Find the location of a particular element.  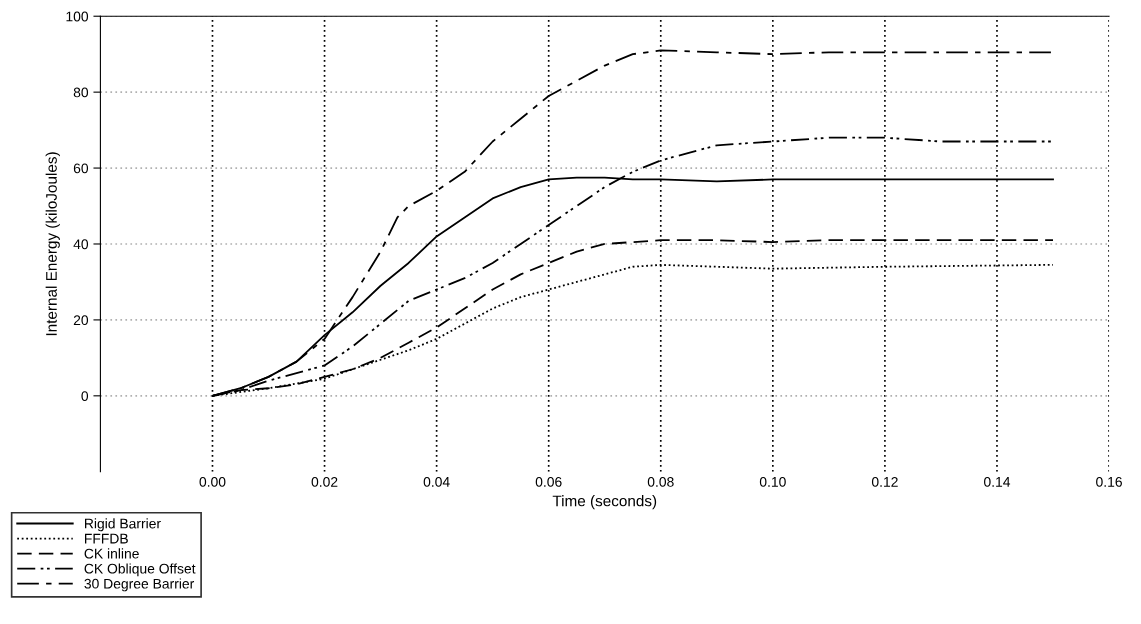

x-tick-label: 0.16 is located at coordinates (1109, 481).